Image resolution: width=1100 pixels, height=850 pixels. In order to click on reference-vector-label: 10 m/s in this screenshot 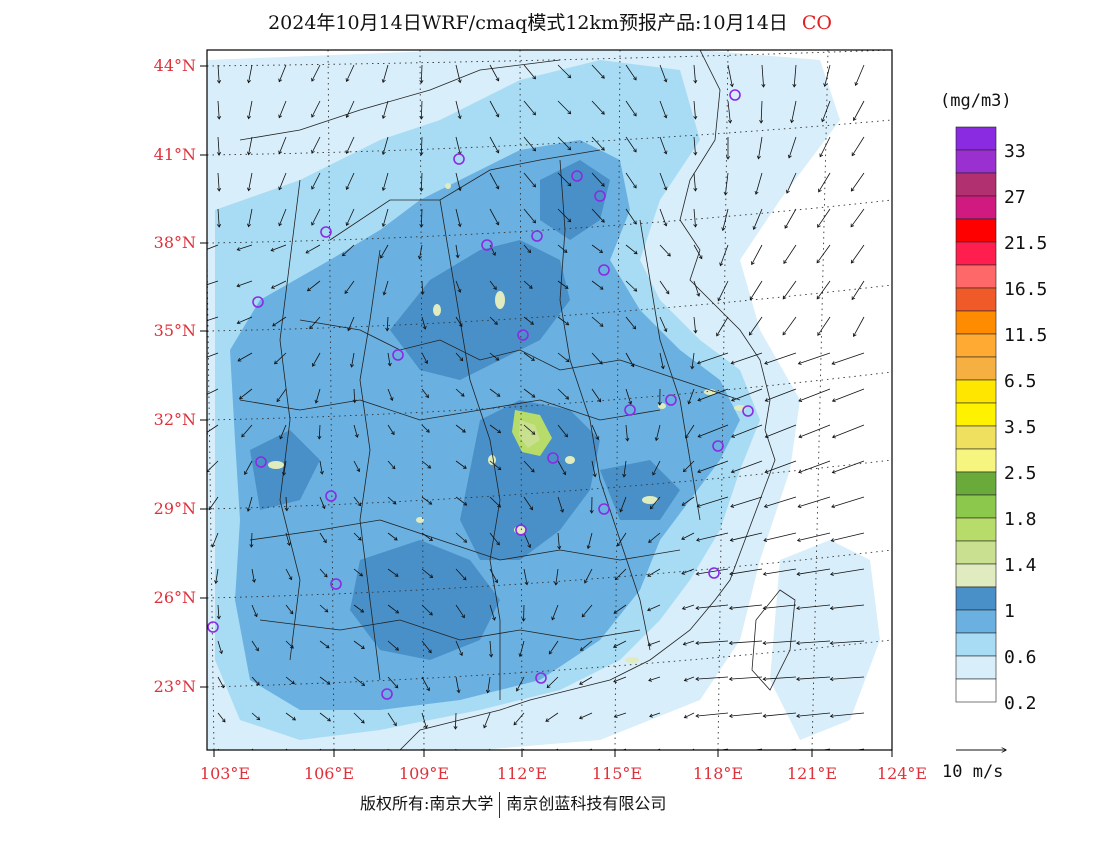, I will do `click(973, 772)`.